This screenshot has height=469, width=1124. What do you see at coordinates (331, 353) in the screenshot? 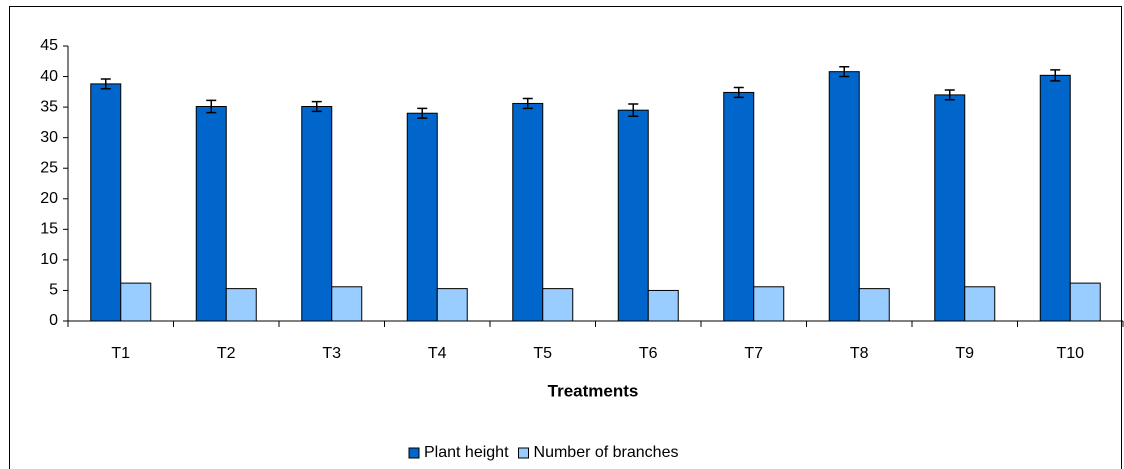
I see `x-tick-label: T3` at bounding box center [331, 353].